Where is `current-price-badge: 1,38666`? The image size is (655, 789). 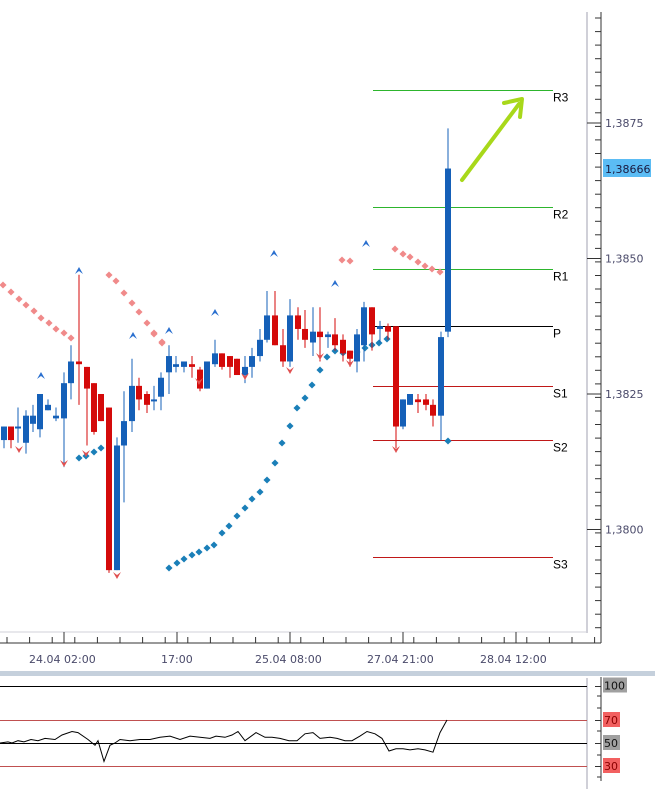
current-price-badge: 1,38666 is located at coordinates (627, 168).